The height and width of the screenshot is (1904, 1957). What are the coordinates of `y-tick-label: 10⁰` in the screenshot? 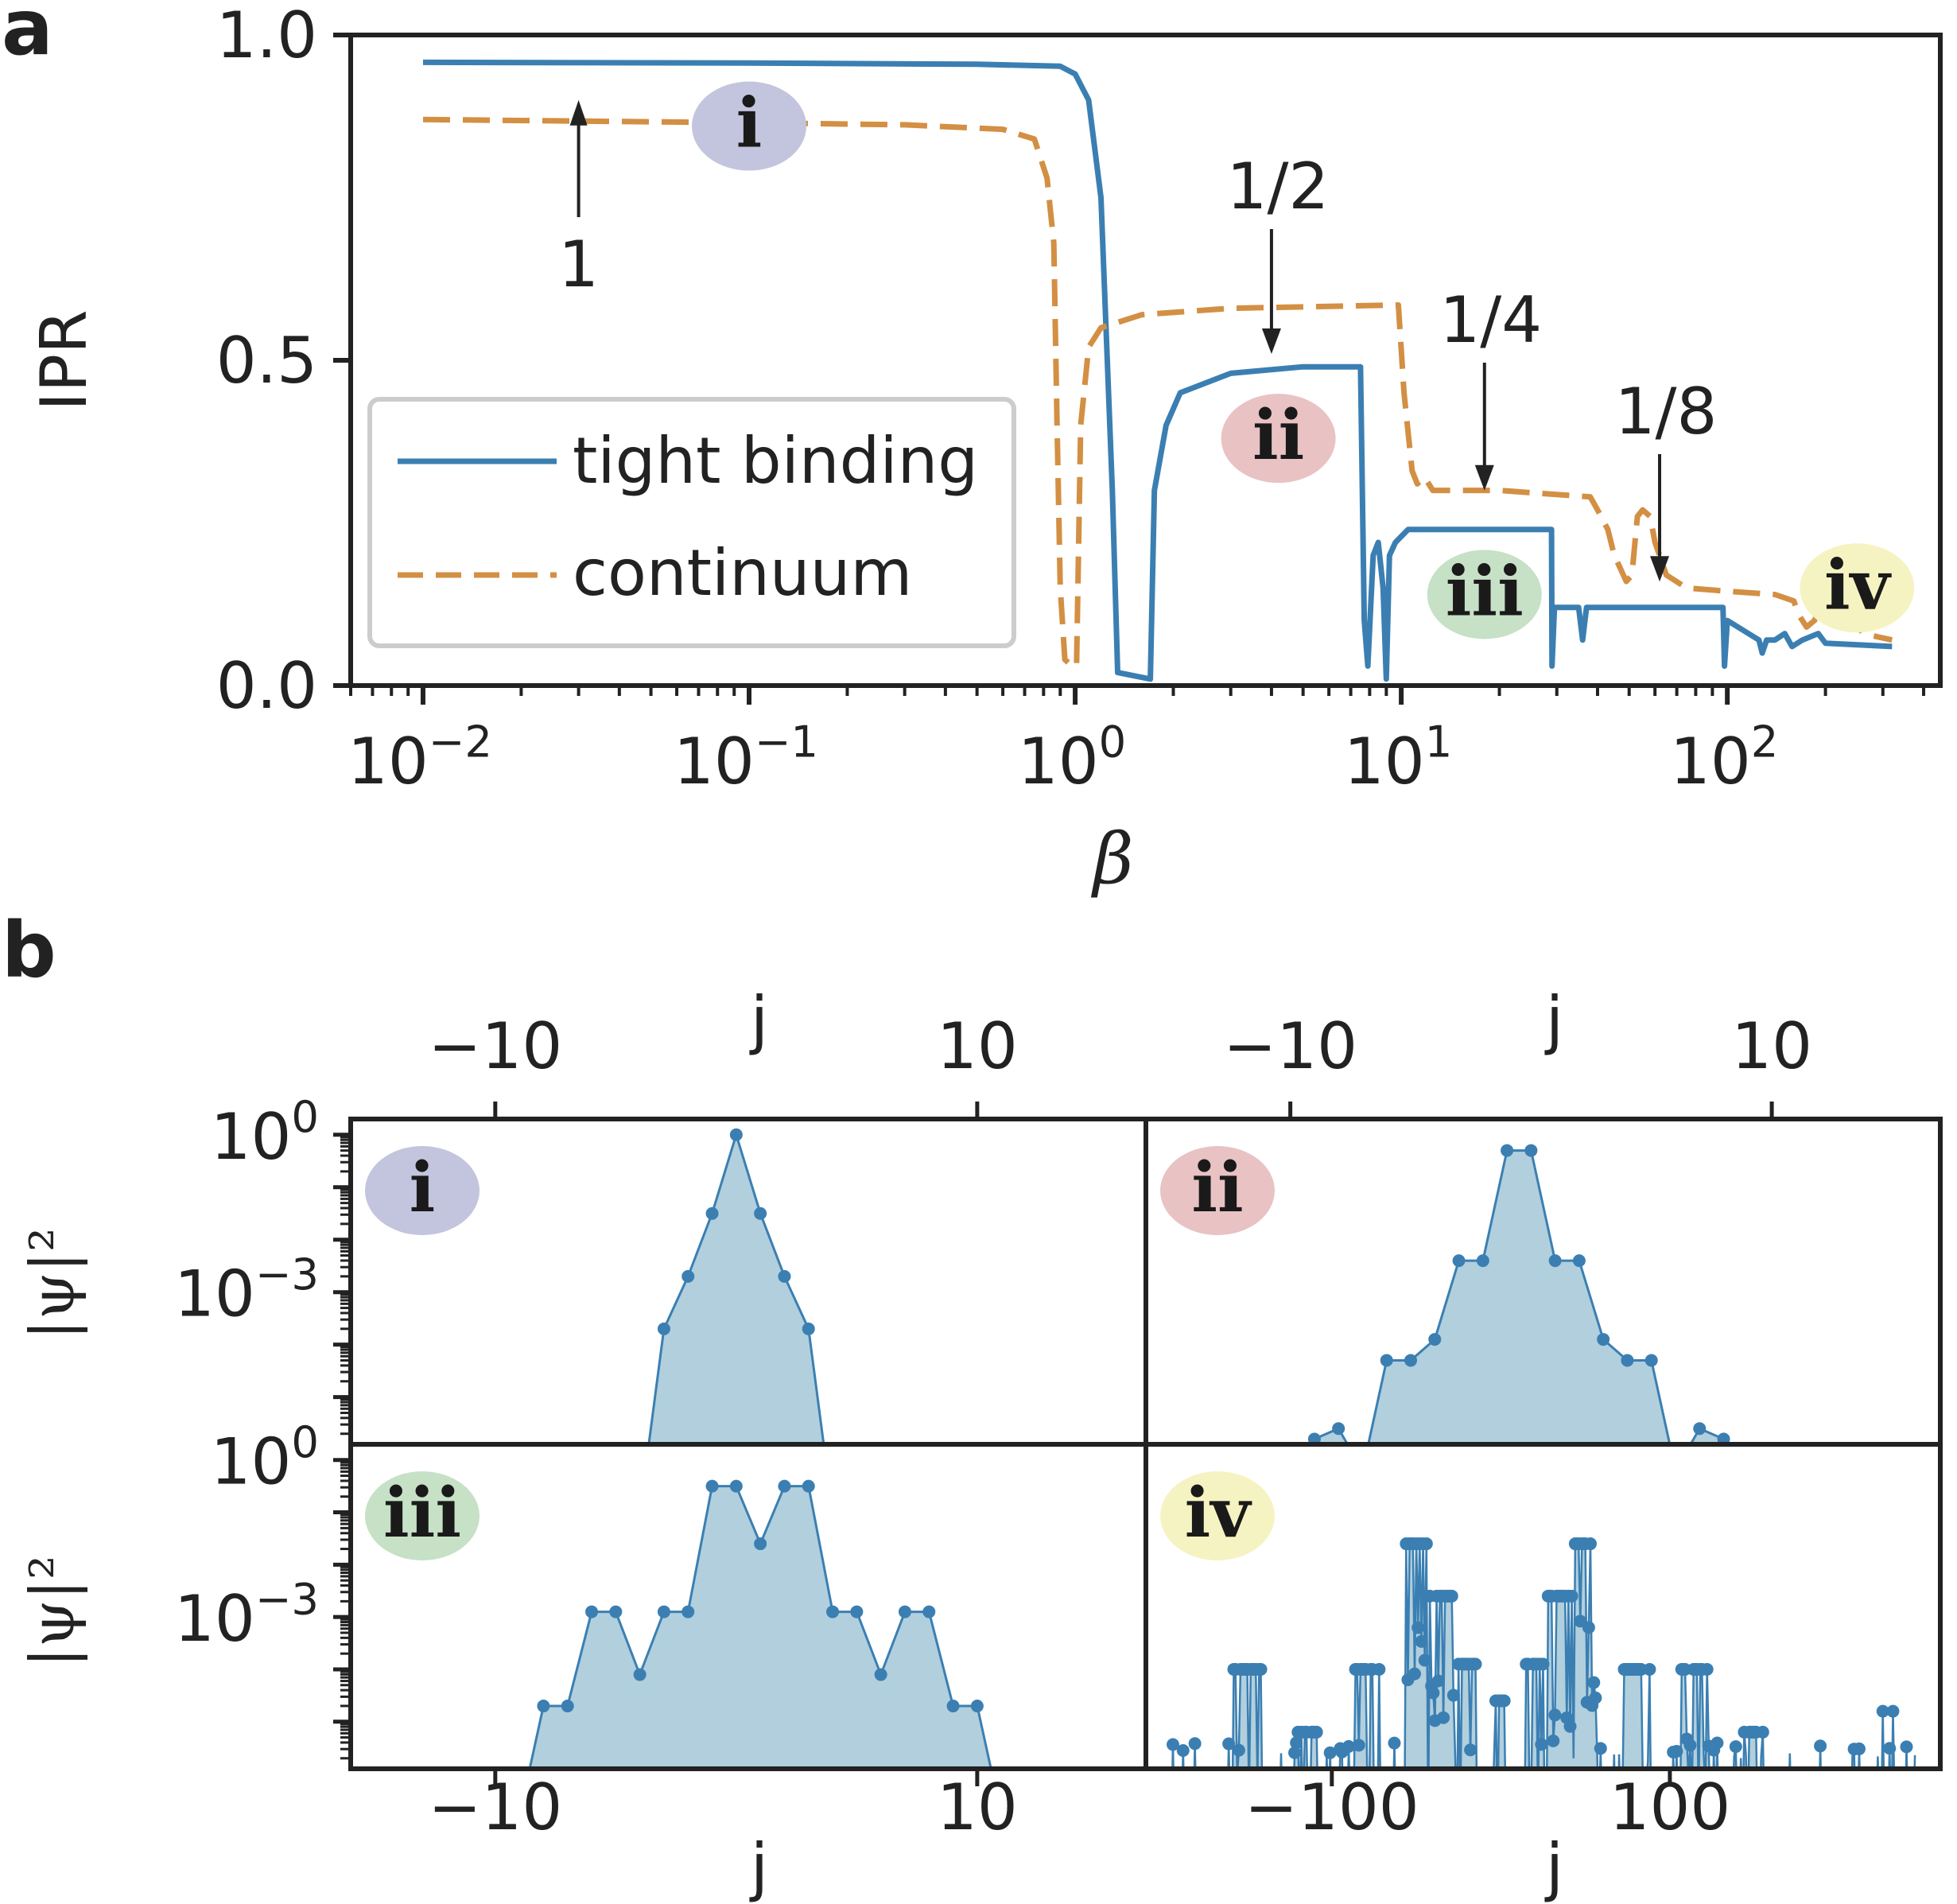 It's located at (265, 1133).